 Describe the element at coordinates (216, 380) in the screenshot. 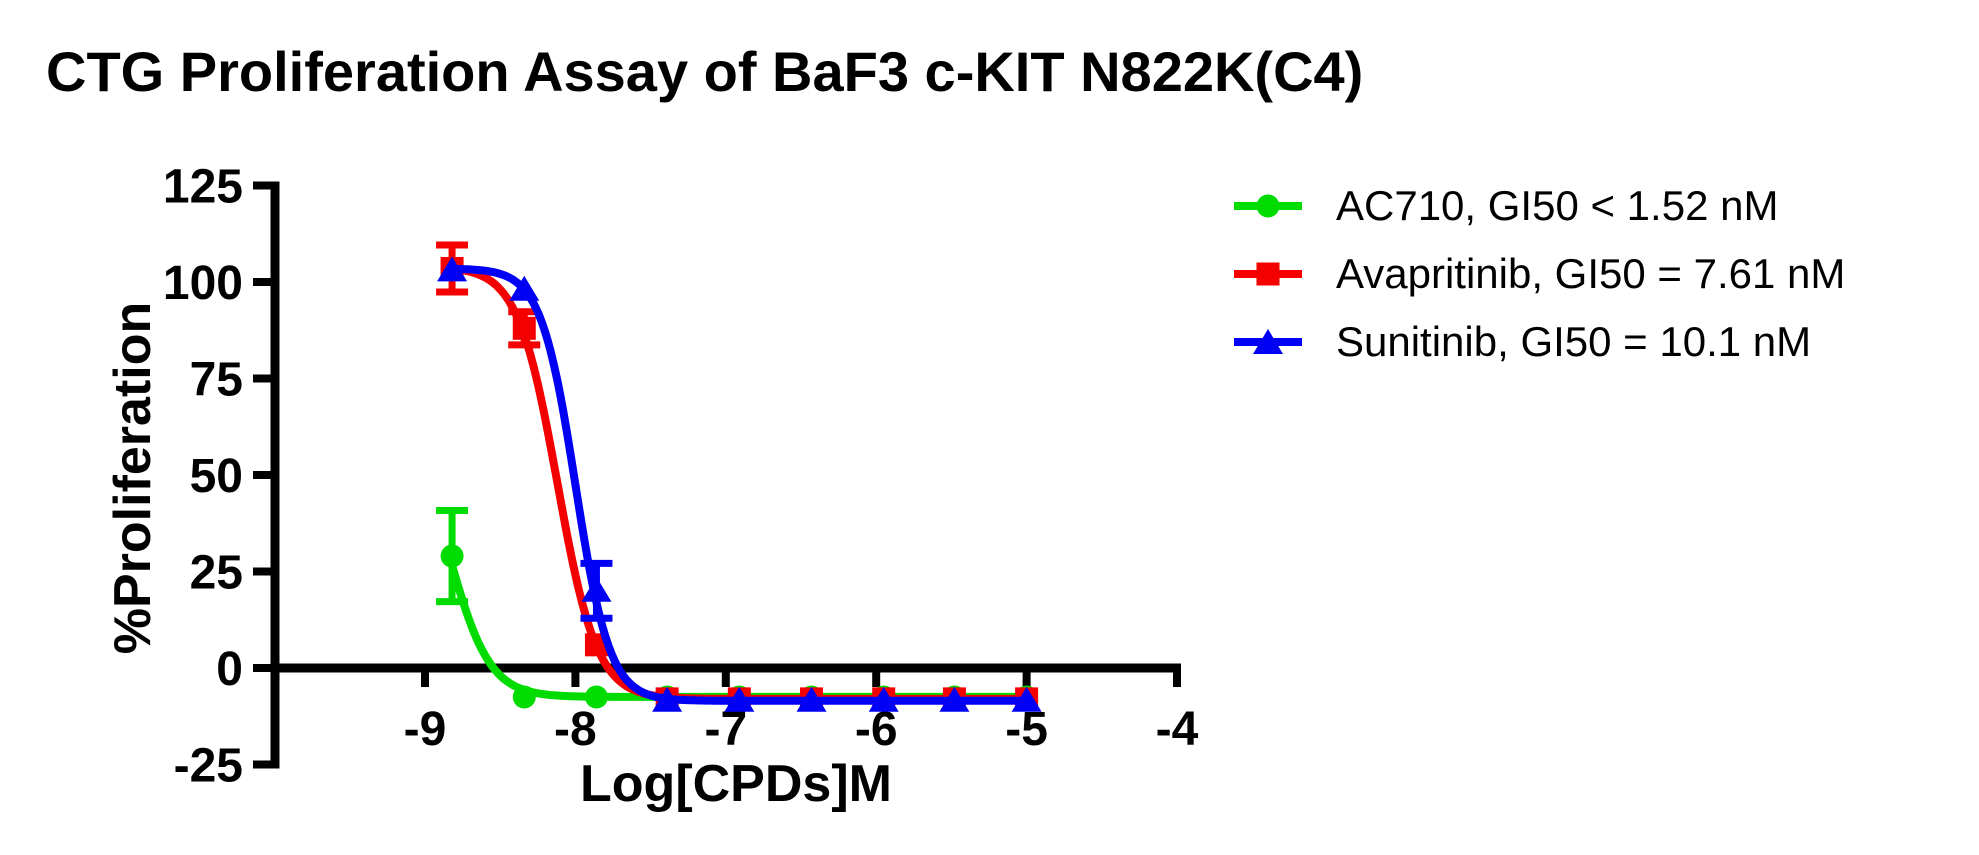

I see `y-tick-label: 75` at that location.